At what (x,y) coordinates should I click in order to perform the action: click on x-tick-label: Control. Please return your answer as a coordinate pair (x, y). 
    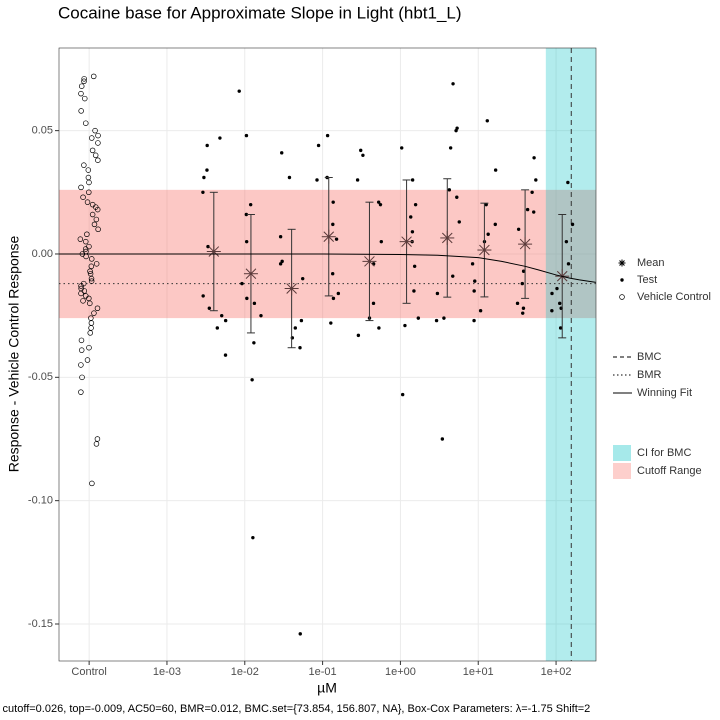
    Looking at the image, I should click on (88, 672).